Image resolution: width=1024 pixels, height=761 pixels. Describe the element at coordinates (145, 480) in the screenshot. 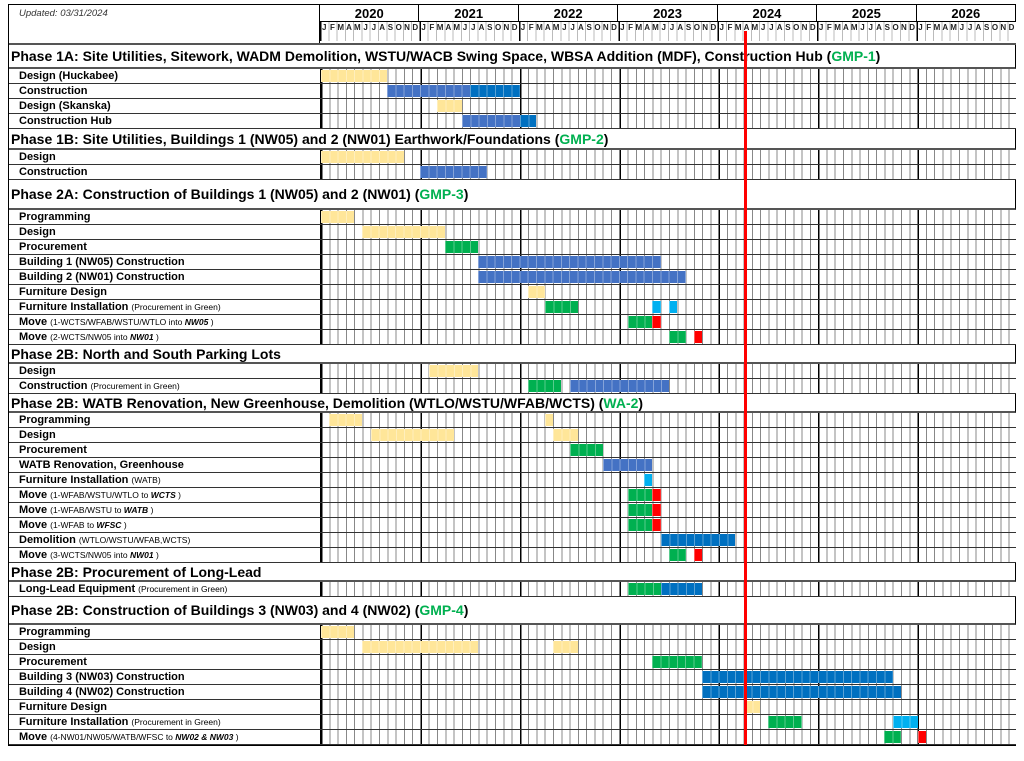

I see `task-note: (WATB)` at that location.